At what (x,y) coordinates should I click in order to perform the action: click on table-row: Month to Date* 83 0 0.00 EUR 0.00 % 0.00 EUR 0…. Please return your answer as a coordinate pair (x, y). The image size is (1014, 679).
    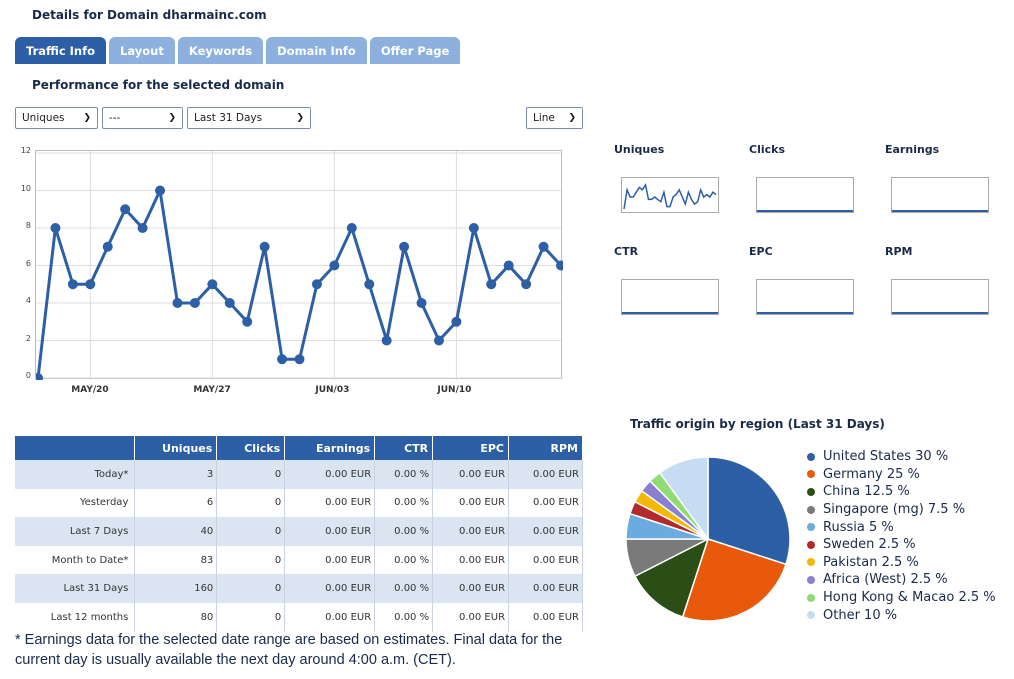
    Looking at the image, I should click on (299, 560).